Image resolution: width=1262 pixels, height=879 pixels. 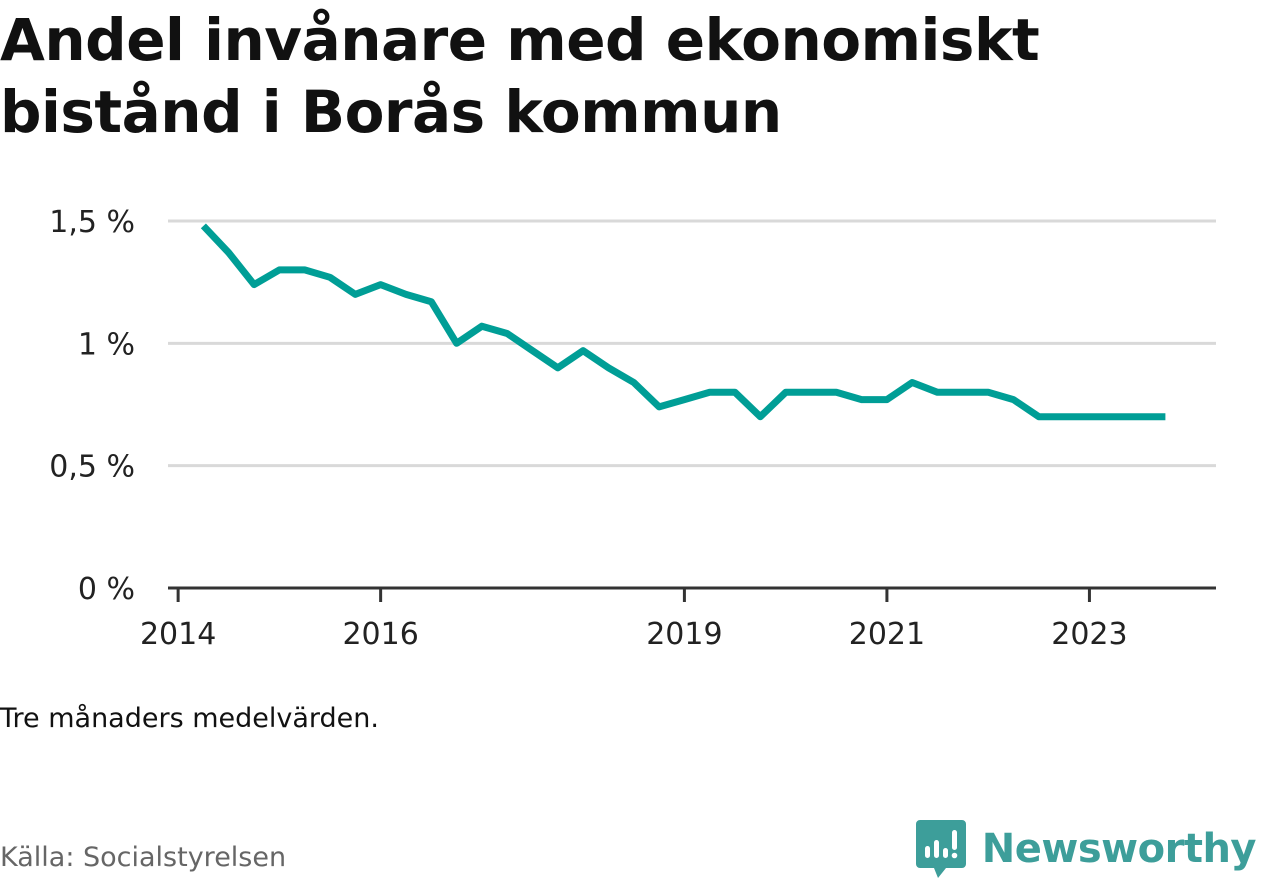 What do you see at coordinates (1119, 849) in the screenshot?
I see `brand-name: Newsworthy` at bounding box center [1119, 849].